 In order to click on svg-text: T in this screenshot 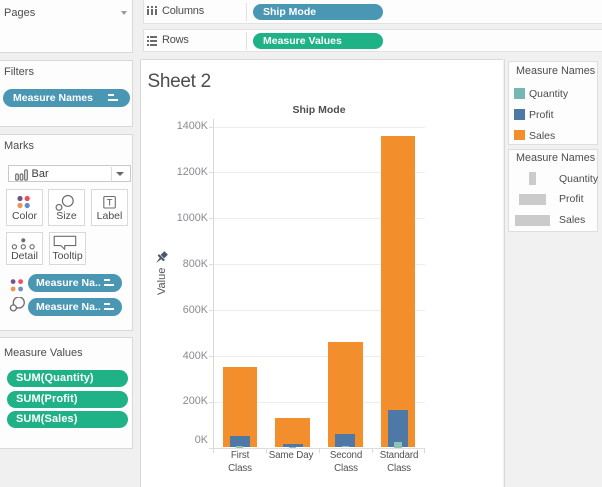, I will do `click(110, 203)`.